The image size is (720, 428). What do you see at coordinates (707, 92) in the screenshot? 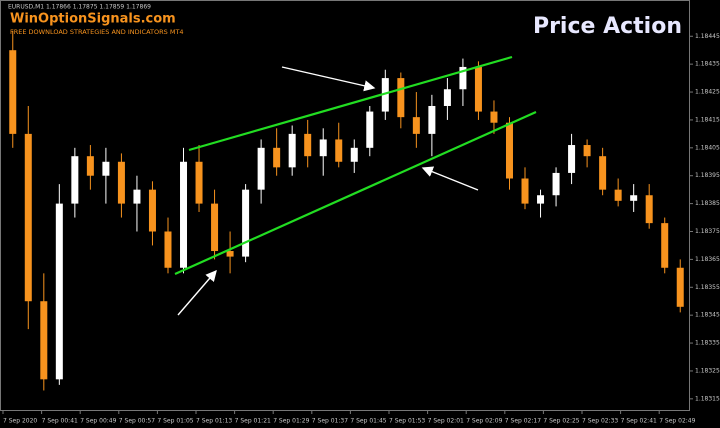
I see `y-tick-label: 1.18425` at bounding box center [707, 92].